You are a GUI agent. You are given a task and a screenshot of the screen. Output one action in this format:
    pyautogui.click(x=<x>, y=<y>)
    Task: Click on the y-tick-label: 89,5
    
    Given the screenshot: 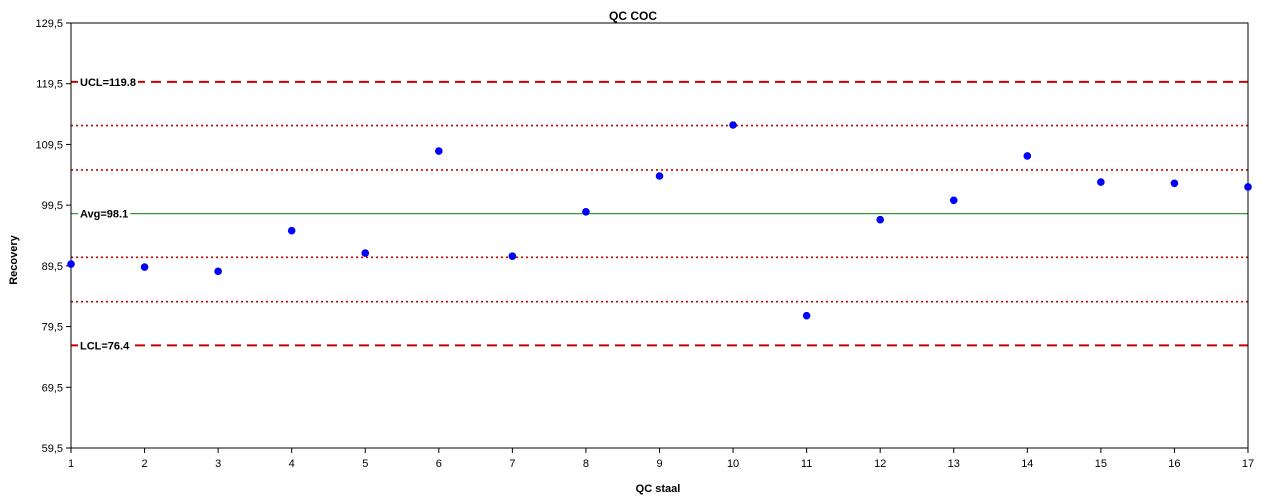 What is the action you would take?
    pyautogui.click(x=52, y=267)
    